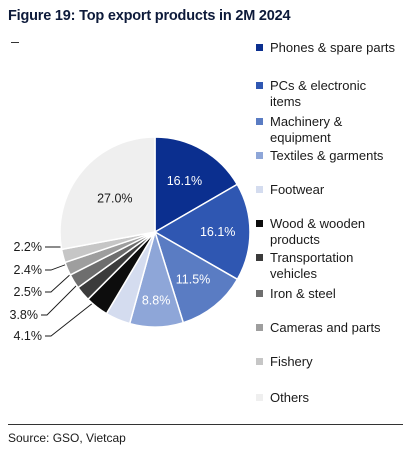  Describe the element at coordinates (325, 327) in the screenshot. I see `legend-label: Cameras and parts` at that location.